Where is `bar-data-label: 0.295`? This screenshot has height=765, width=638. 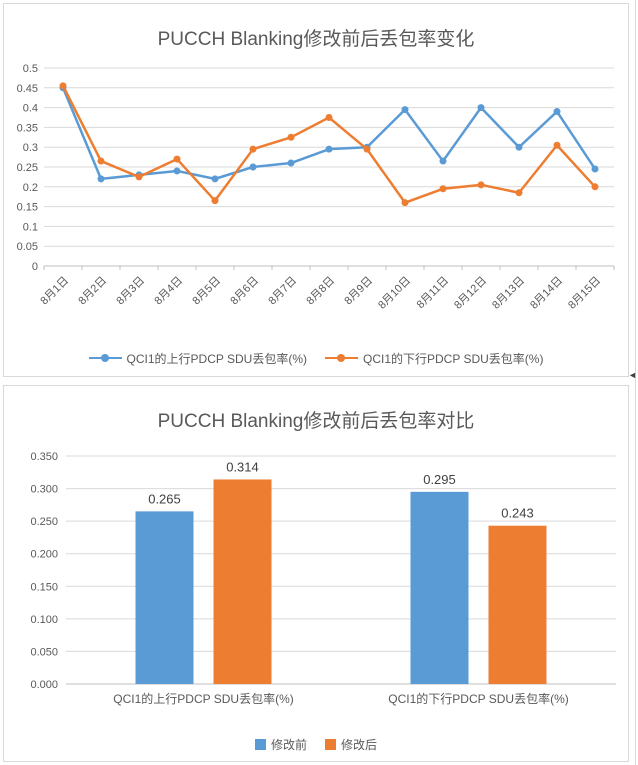 bar-data-label: 0.295 is located at coordinates (439, 479).